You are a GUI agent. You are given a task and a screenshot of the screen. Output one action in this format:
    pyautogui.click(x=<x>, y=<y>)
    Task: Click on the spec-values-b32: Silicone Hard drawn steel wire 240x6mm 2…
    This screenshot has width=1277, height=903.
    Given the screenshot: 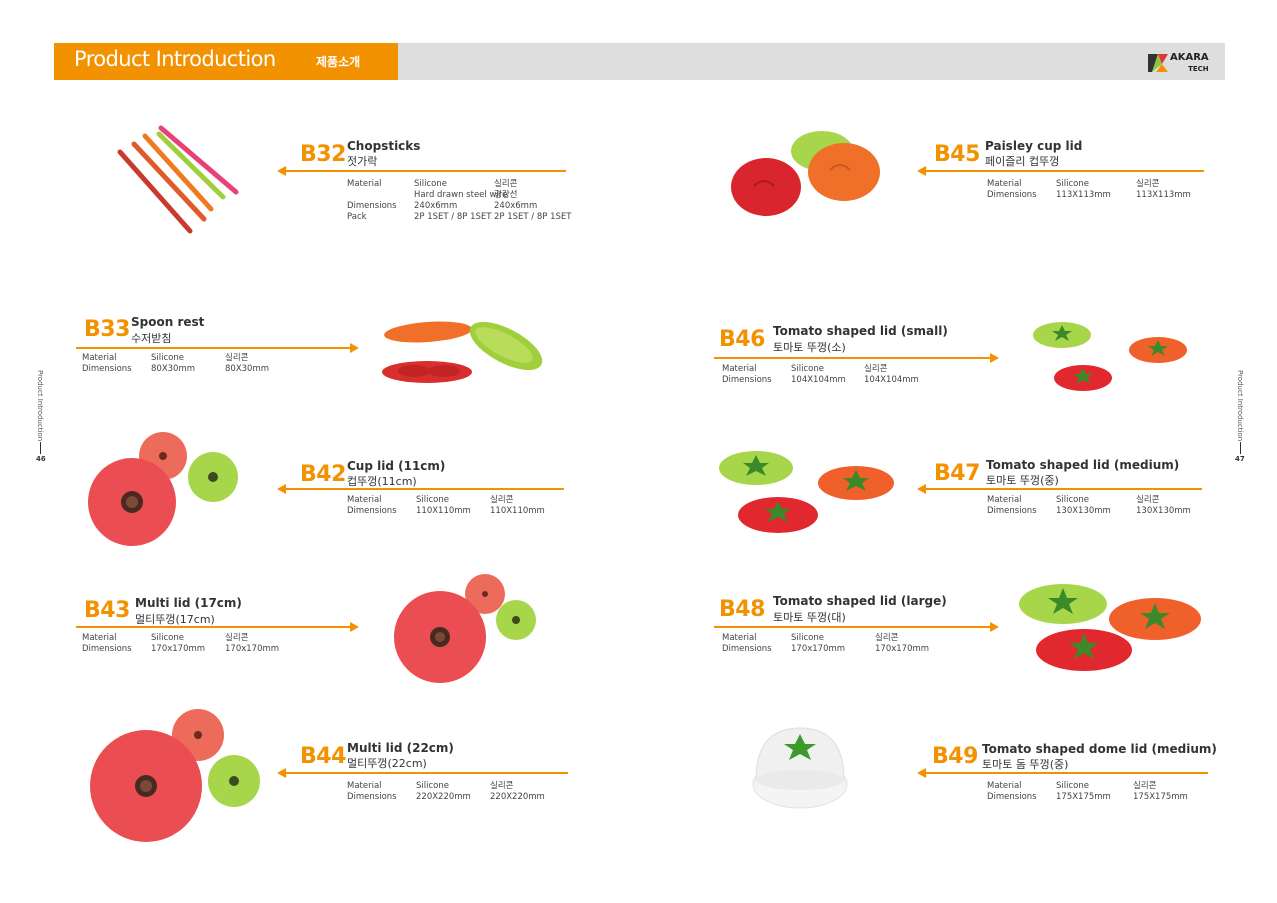 What is the action you would take?
    pyautogui.click(x=460, y=201)
    